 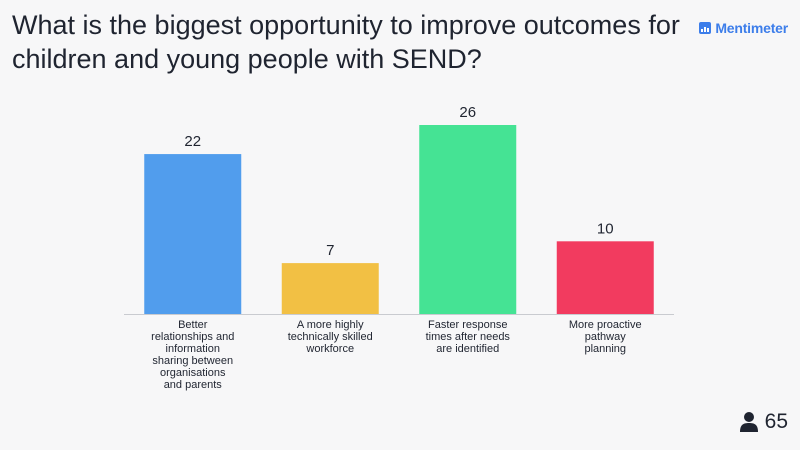 I want to click on category-label: More proactive pathway planning, so click(x=605, y=337).